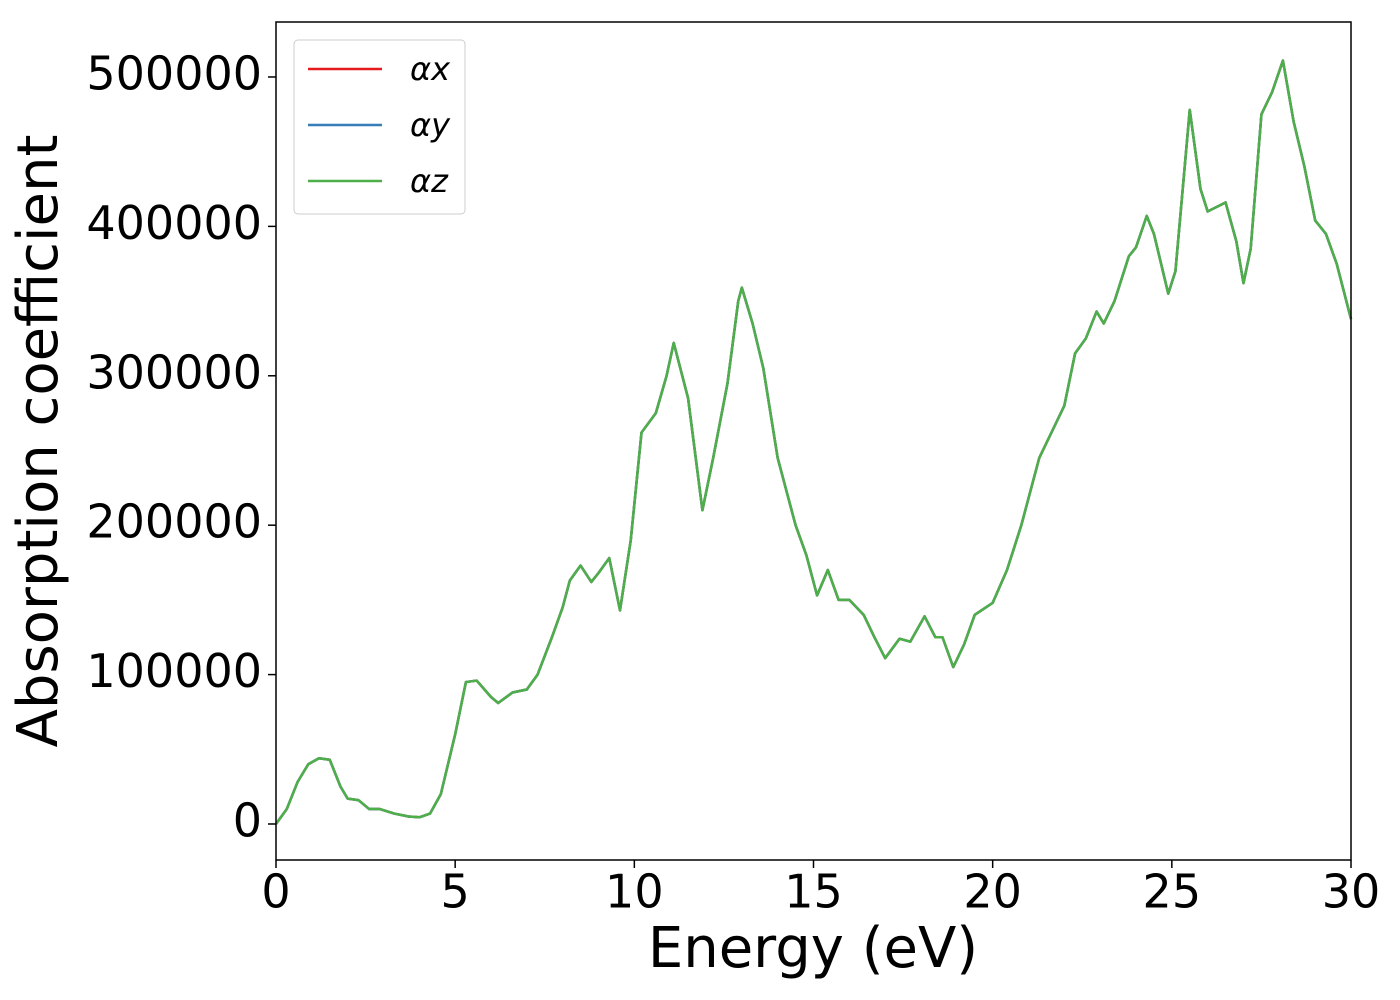 Image resolution: width=1400 pixels, height=1000 pixels. What do you see at coordinates (813, 948) in the screenshot?
I see `x-axis-label: Energy (eV)` at bounding box center [813, 948].